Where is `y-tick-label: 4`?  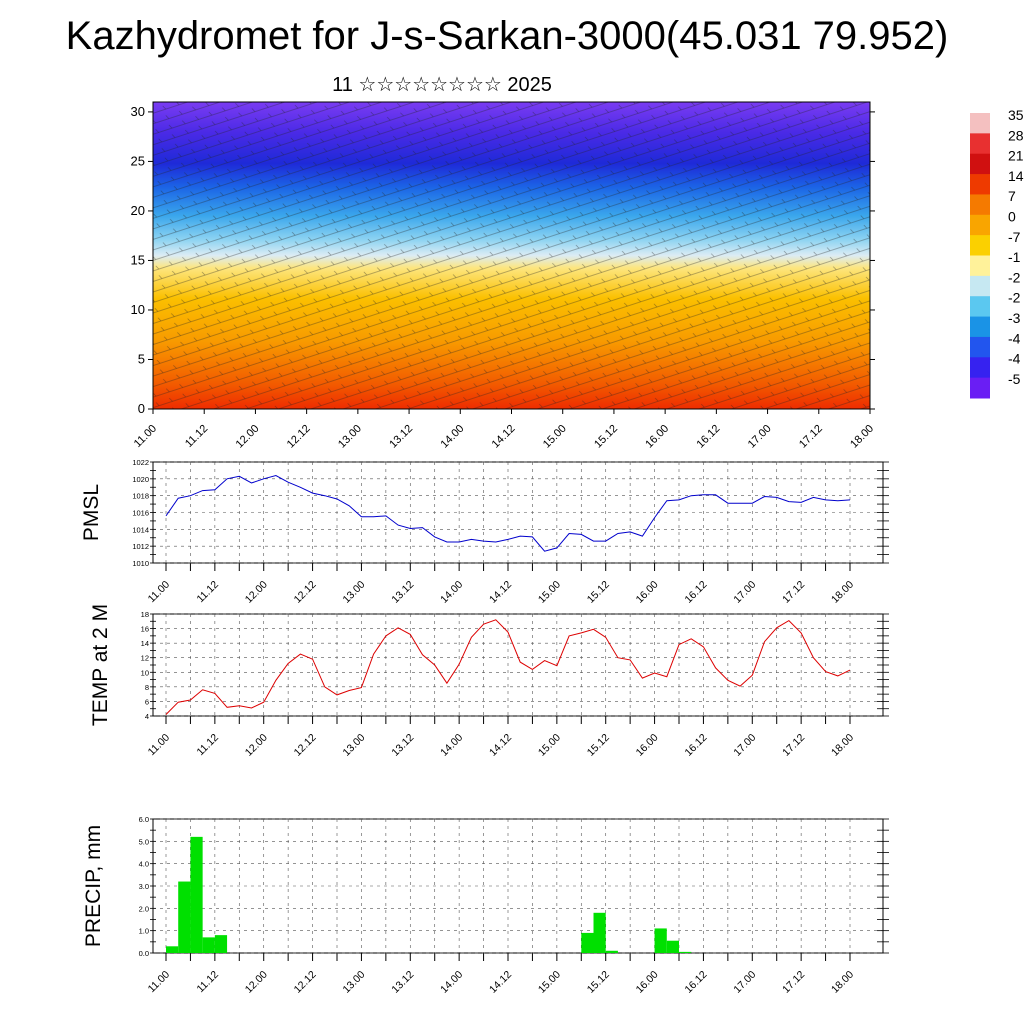 y-tick-label: 4 is located at coordinates (147, 716).